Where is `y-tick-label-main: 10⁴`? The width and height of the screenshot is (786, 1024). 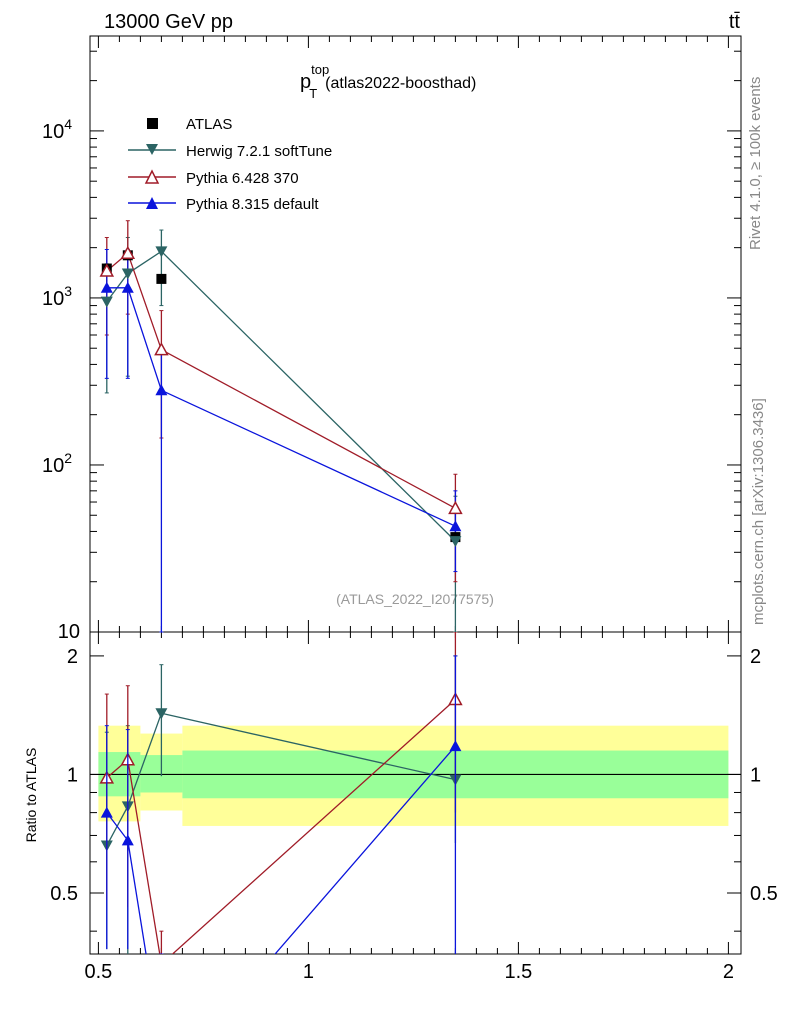
y-tick-label-main: 10⁴ is located at coordinates (57, 129).